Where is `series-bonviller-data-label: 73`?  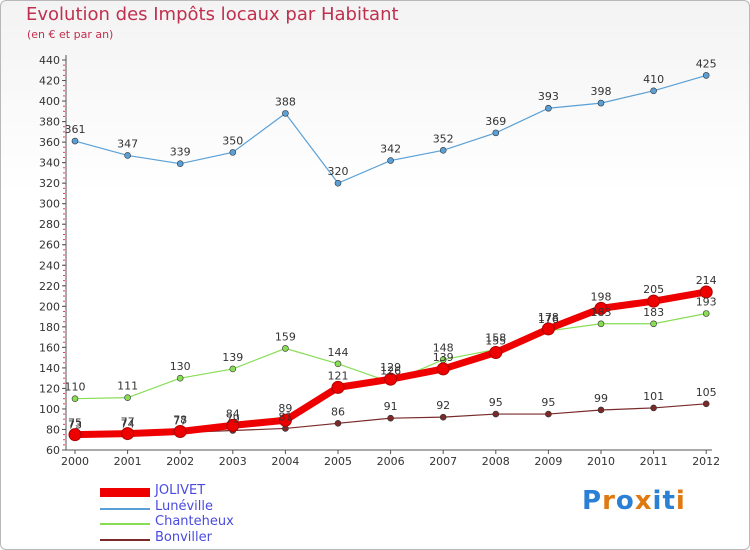 series-bonviller-data-label: 73 is located at coordinates (75, 425).